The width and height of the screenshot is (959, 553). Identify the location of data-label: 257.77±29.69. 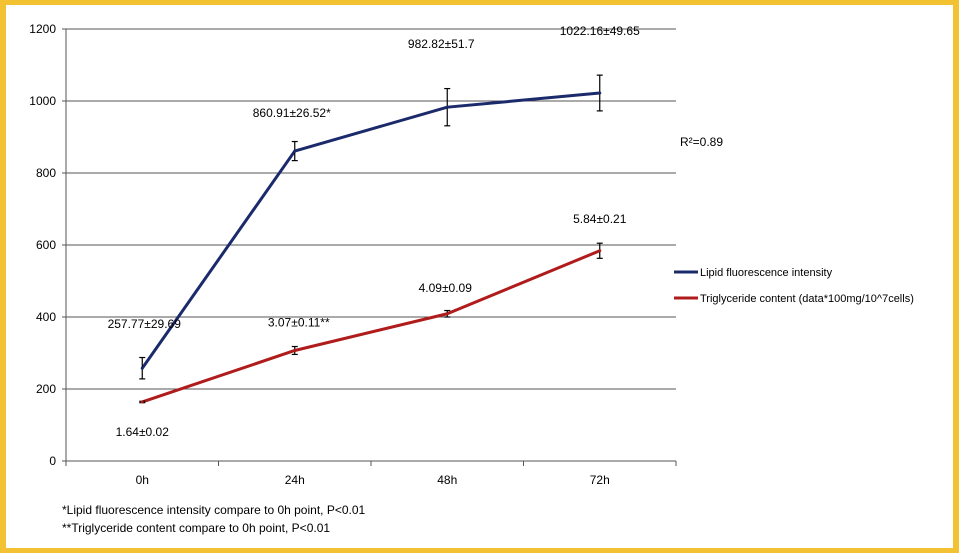
(145, 324).